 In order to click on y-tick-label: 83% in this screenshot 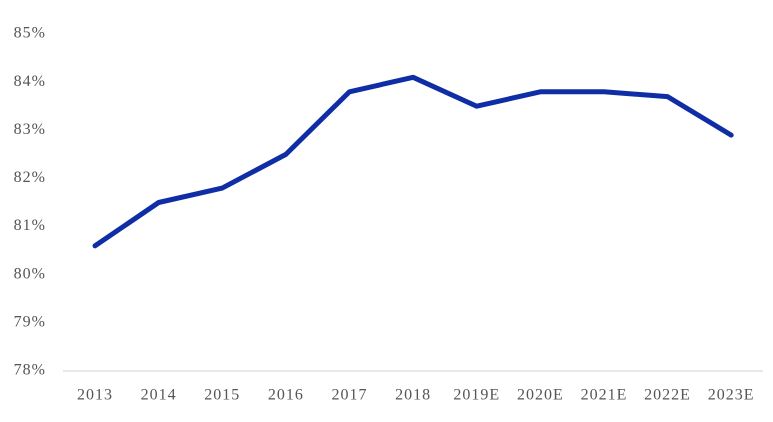, I will do `click(30, 129)`.